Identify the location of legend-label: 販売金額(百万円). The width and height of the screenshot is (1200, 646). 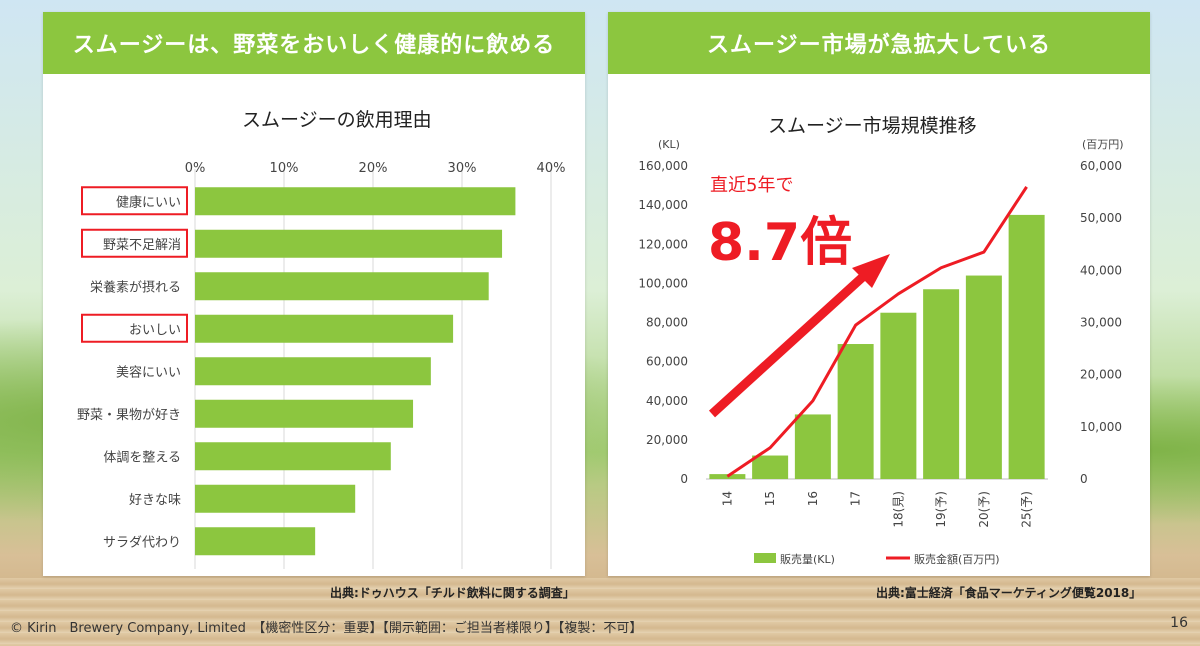
(957, 559).